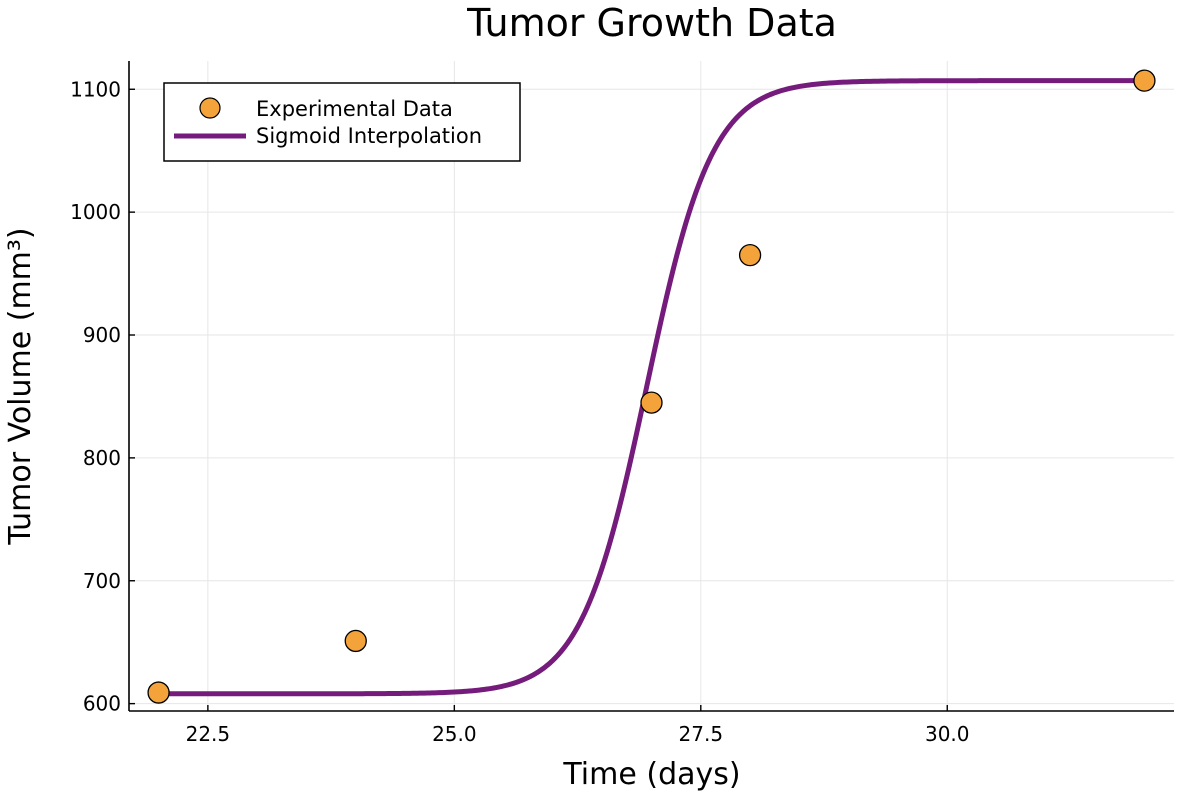 The width and height of the screenshot is (1190, 804). I want to click on x-tick-label: 27.5, so click(701, 734).